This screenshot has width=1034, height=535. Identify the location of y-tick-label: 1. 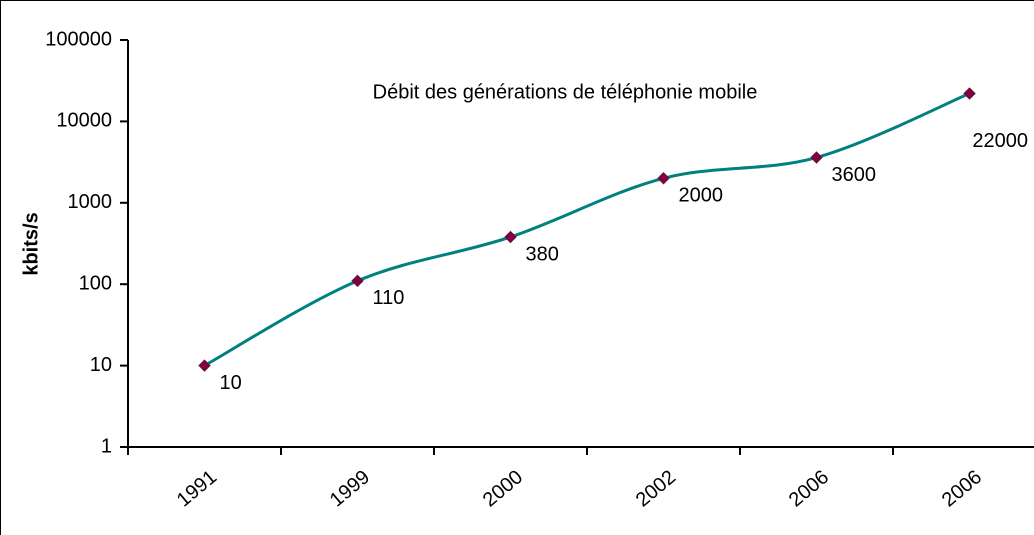
(106, 446).